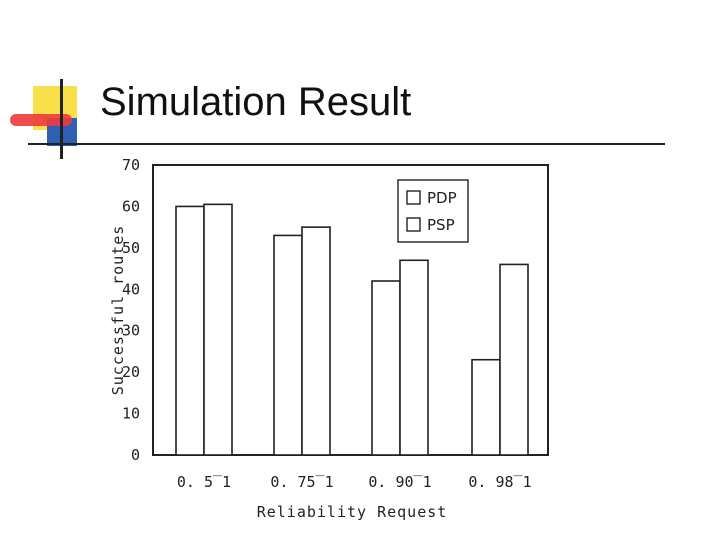  What do you see at coordinates (41, 120) in the screenshot?
I see `logo-red-bar` at bounding box center [41, 120].